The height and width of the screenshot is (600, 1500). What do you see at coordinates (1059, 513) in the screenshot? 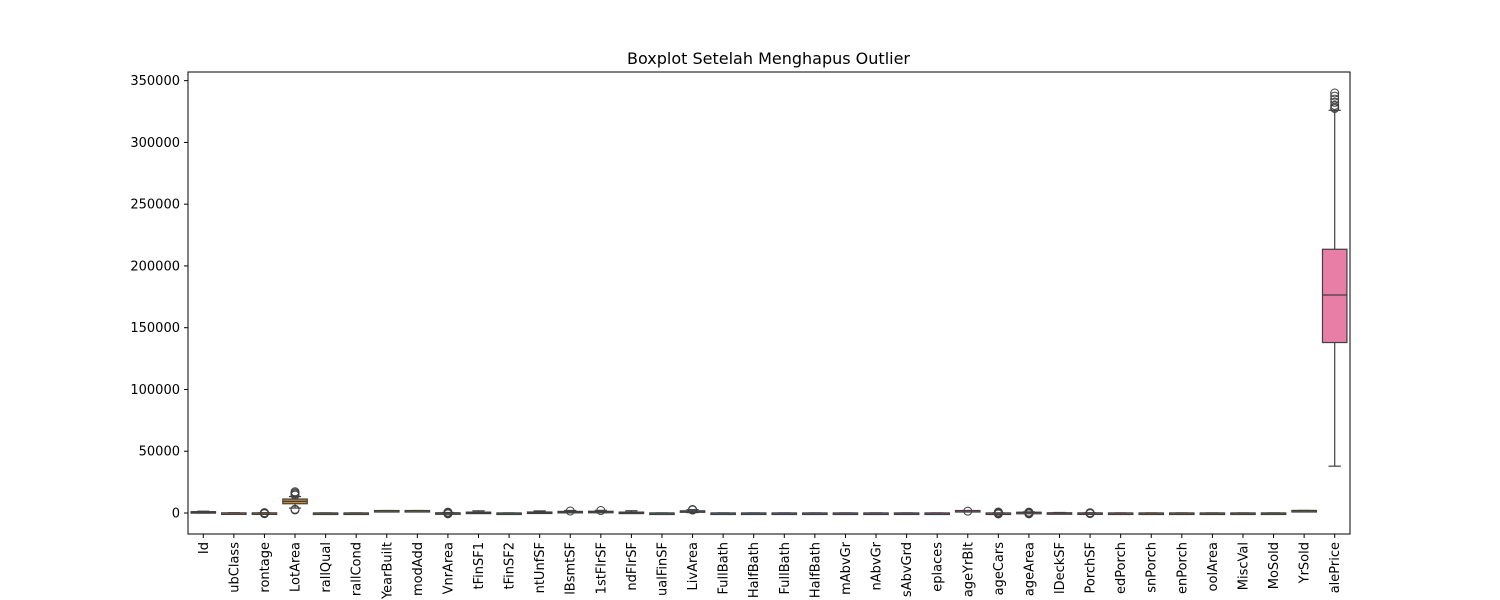
I see `box-group-ldecksf` at bounding box center [1059, 513].